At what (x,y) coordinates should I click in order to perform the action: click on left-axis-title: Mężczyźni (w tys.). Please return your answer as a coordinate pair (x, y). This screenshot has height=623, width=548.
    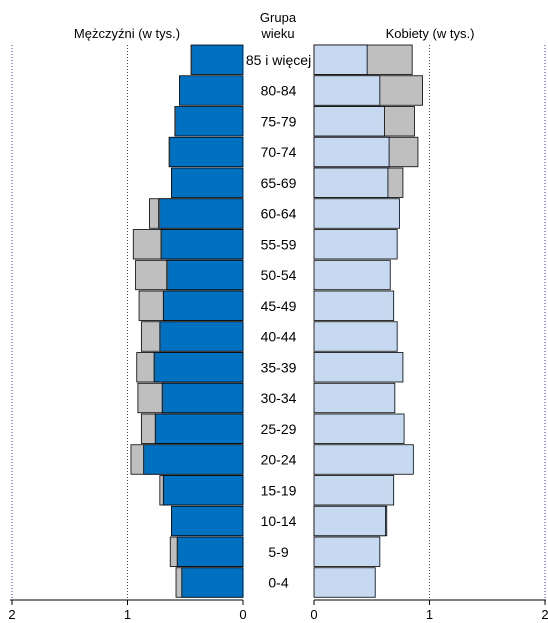
    Looking at the image, I should click on (127, 33).